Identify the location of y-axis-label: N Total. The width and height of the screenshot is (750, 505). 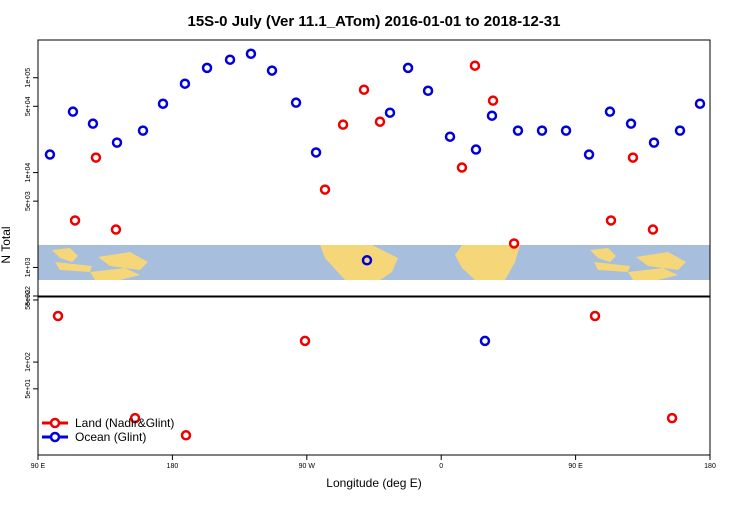
(6, 244).